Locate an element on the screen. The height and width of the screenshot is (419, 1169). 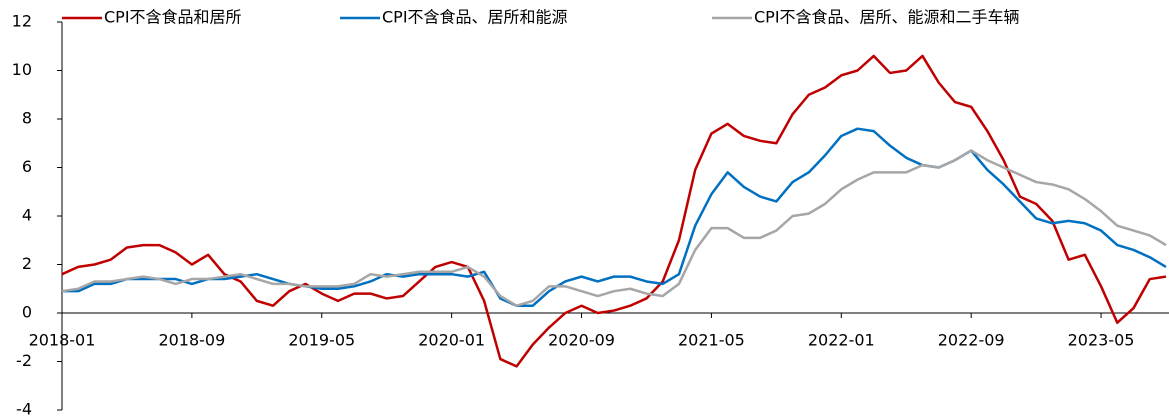
legend-label: CPI不含食品、居所和能源 is located at coordinates (475, 17).